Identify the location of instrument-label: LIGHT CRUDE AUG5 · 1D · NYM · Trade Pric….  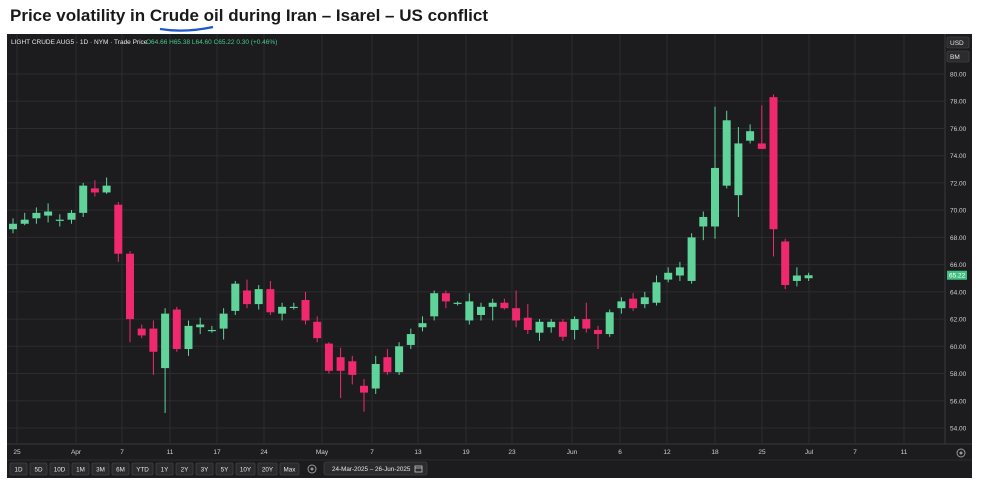
(79, 42).